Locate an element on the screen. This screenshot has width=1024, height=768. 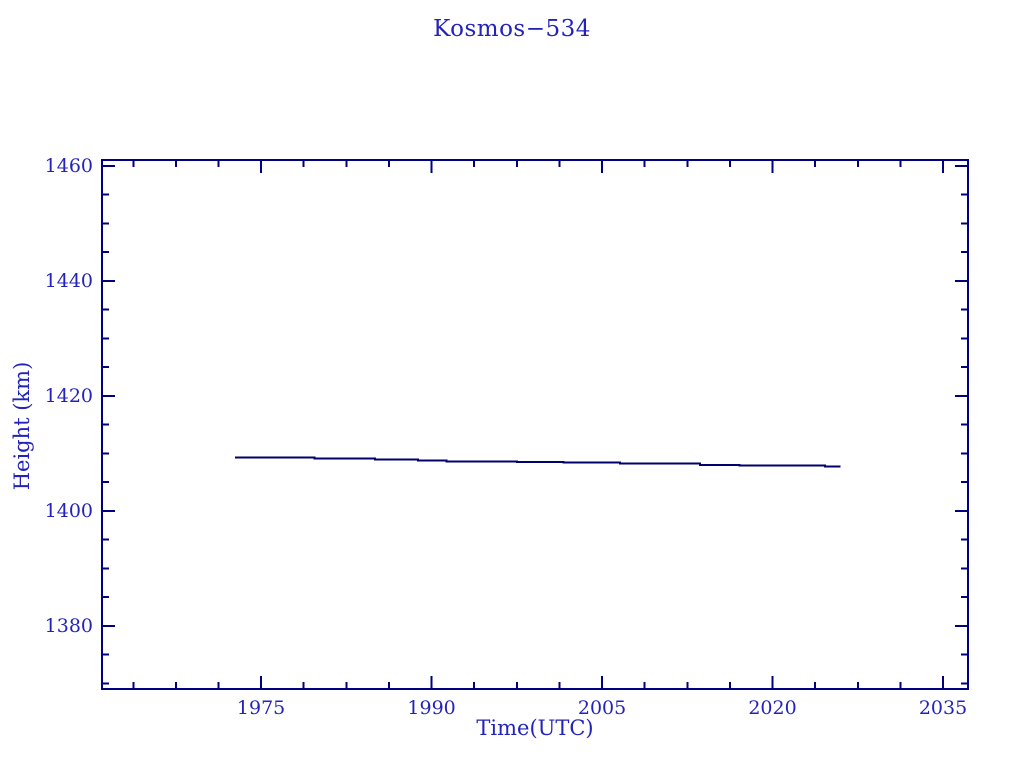
y-axis-label: Height (km) is located at coordinates (22, 426).